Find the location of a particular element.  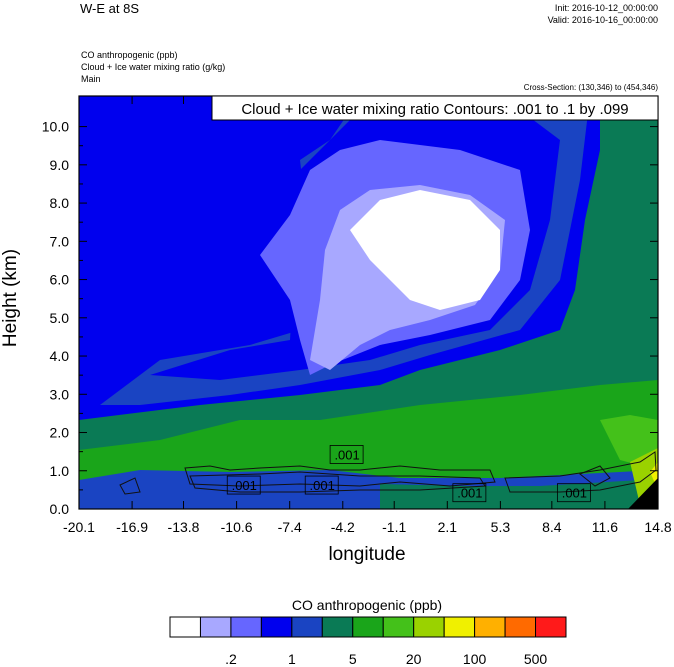

contour-label-0: .001 is located at coordinates (346, 454).